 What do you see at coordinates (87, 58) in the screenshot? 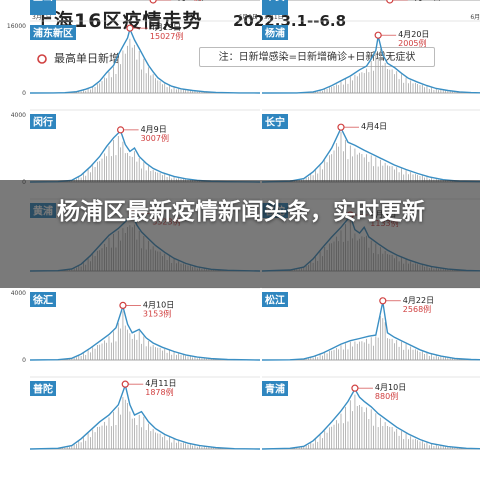
I see `legend-label: 最高单日新增` at bounding box center [87, 58].